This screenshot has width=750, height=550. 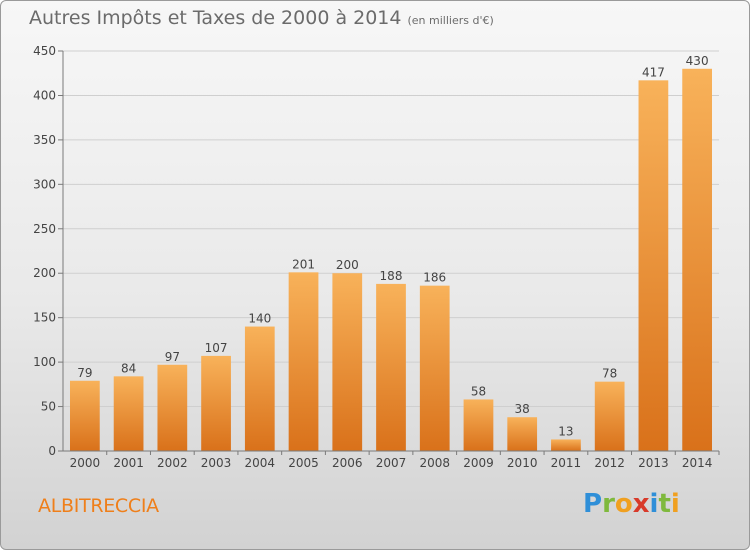 What do you see at coordinates (609, 416) in the screenshot?
I see `bar-2012` at bounding box center [609, 416].